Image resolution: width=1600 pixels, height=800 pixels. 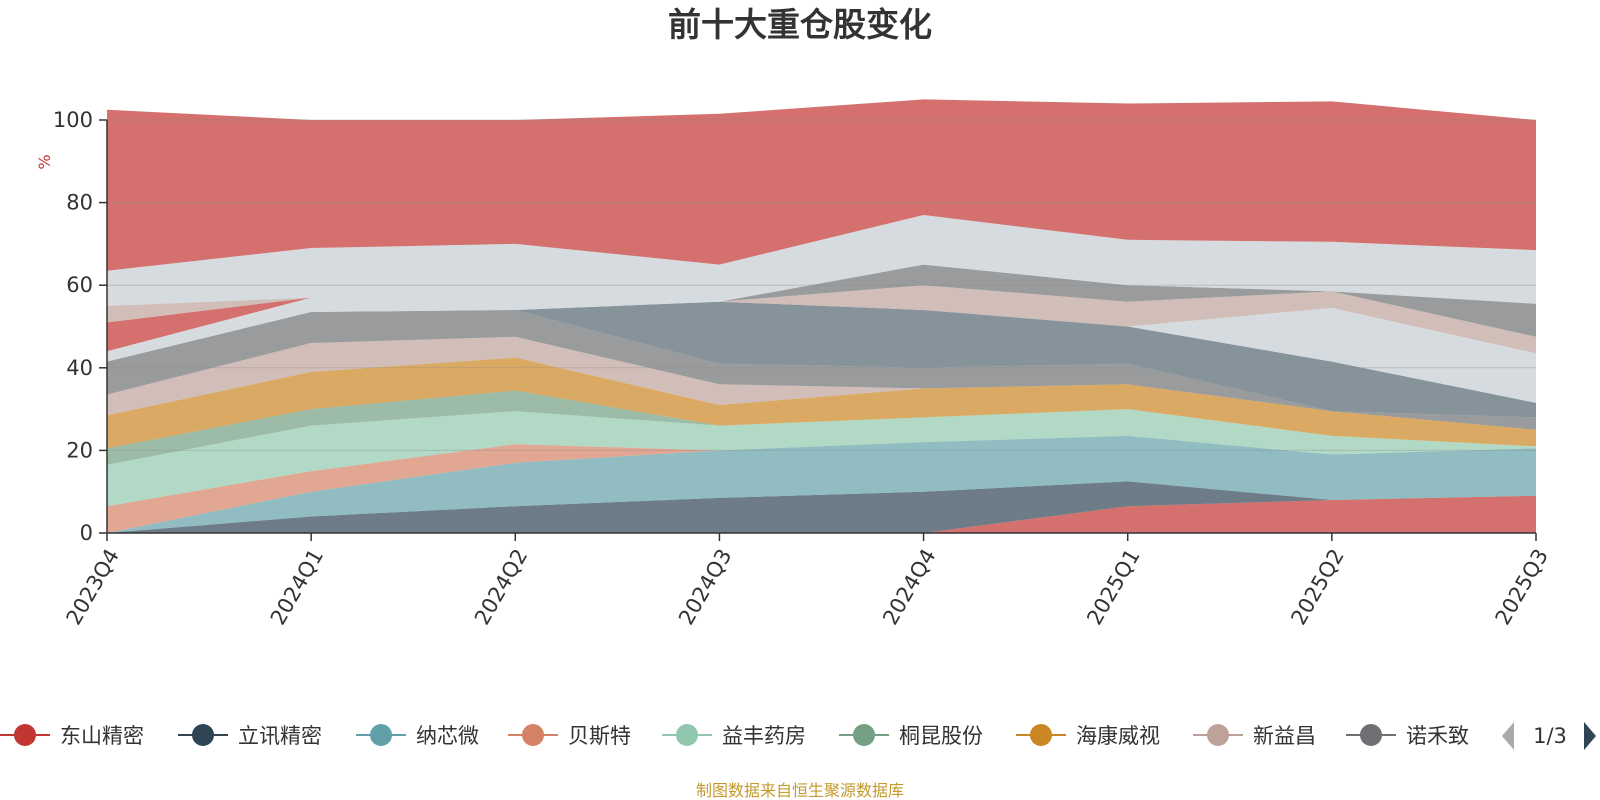 I want to click on legend-label: 新益昌, so click(x=1284, y=736).